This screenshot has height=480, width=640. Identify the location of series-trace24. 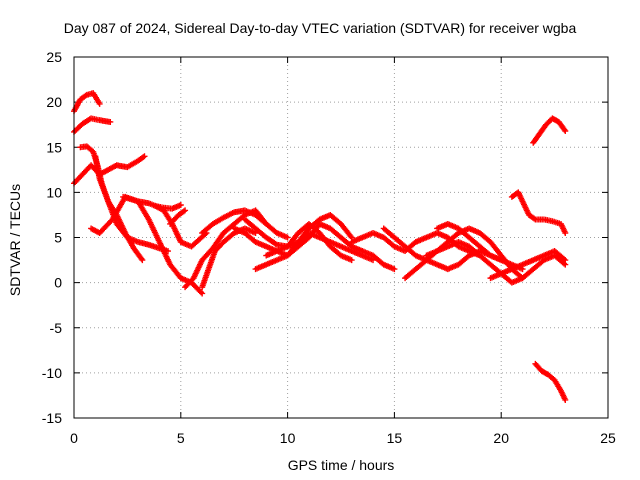
(549, 130).